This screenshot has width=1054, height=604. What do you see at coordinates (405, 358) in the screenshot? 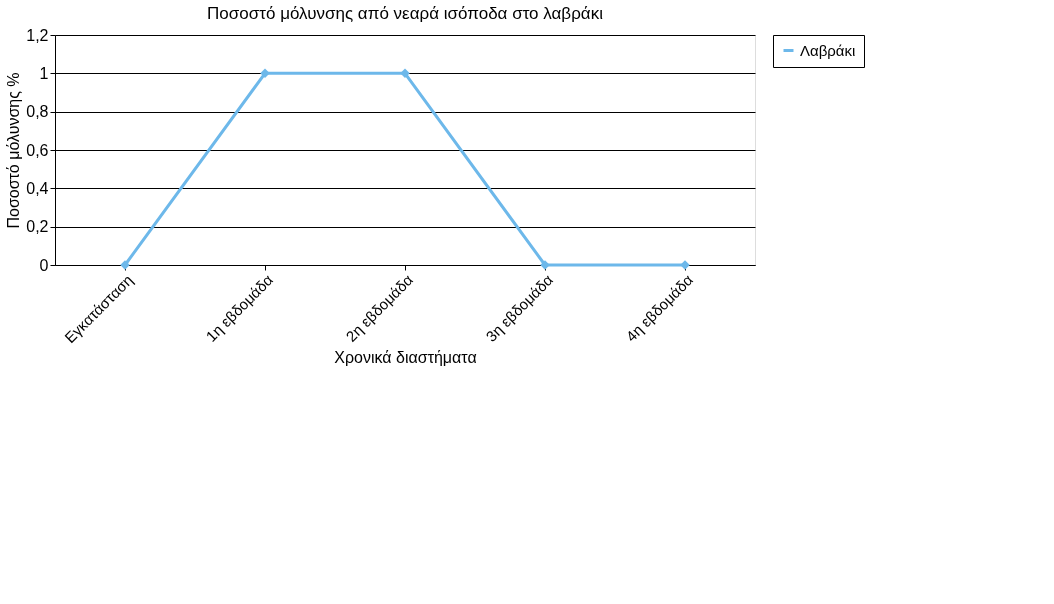
I see `x-axis-title: Χρονικά διαστήματα` at bounding box center [405, 358].